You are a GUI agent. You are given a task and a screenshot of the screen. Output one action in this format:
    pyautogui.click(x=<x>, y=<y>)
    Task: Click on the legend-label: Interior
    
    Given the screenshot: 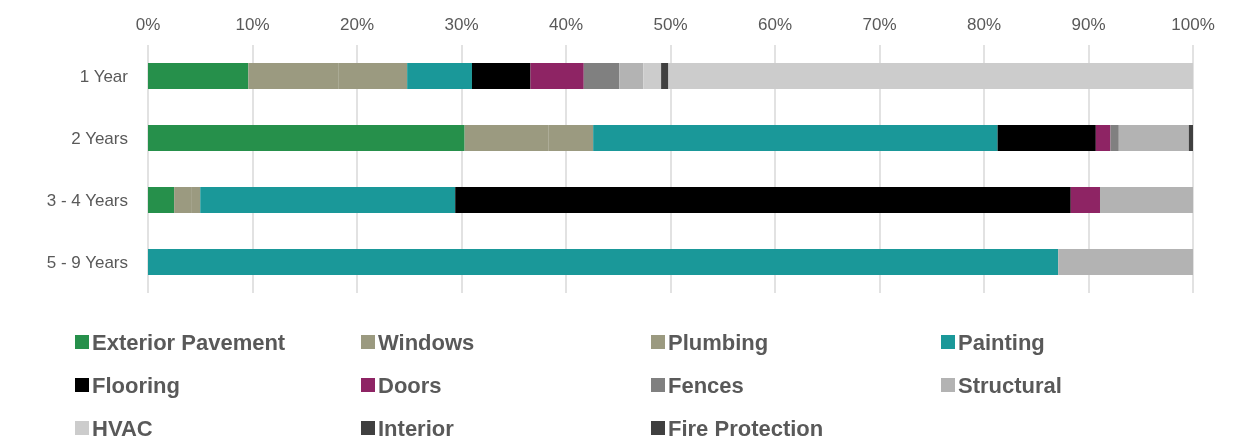 What is the action you would take?
    pyautogui.click(x=416, y=428)
    